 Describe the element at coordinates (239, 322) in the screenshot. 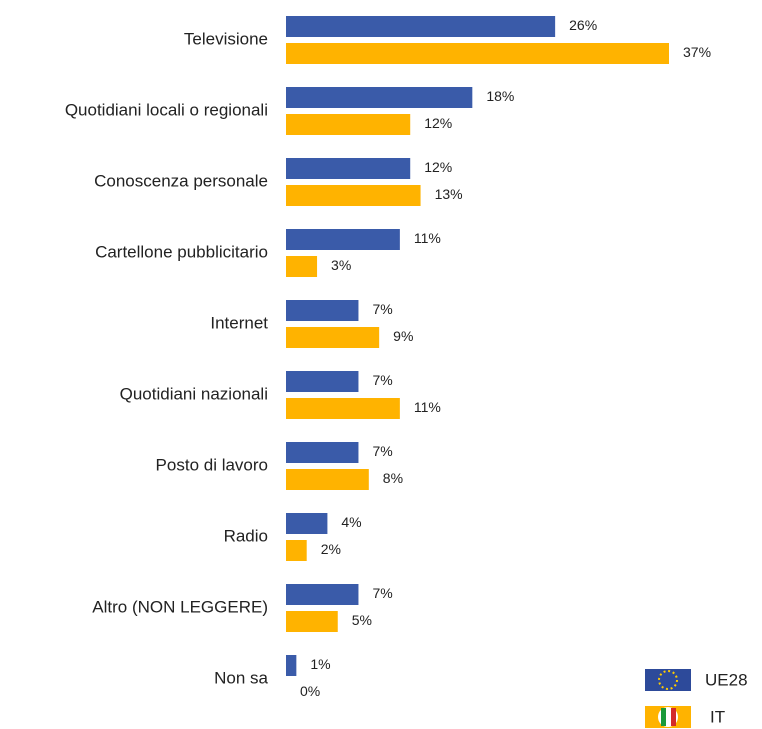

I see `category-label: Internet` at that location.